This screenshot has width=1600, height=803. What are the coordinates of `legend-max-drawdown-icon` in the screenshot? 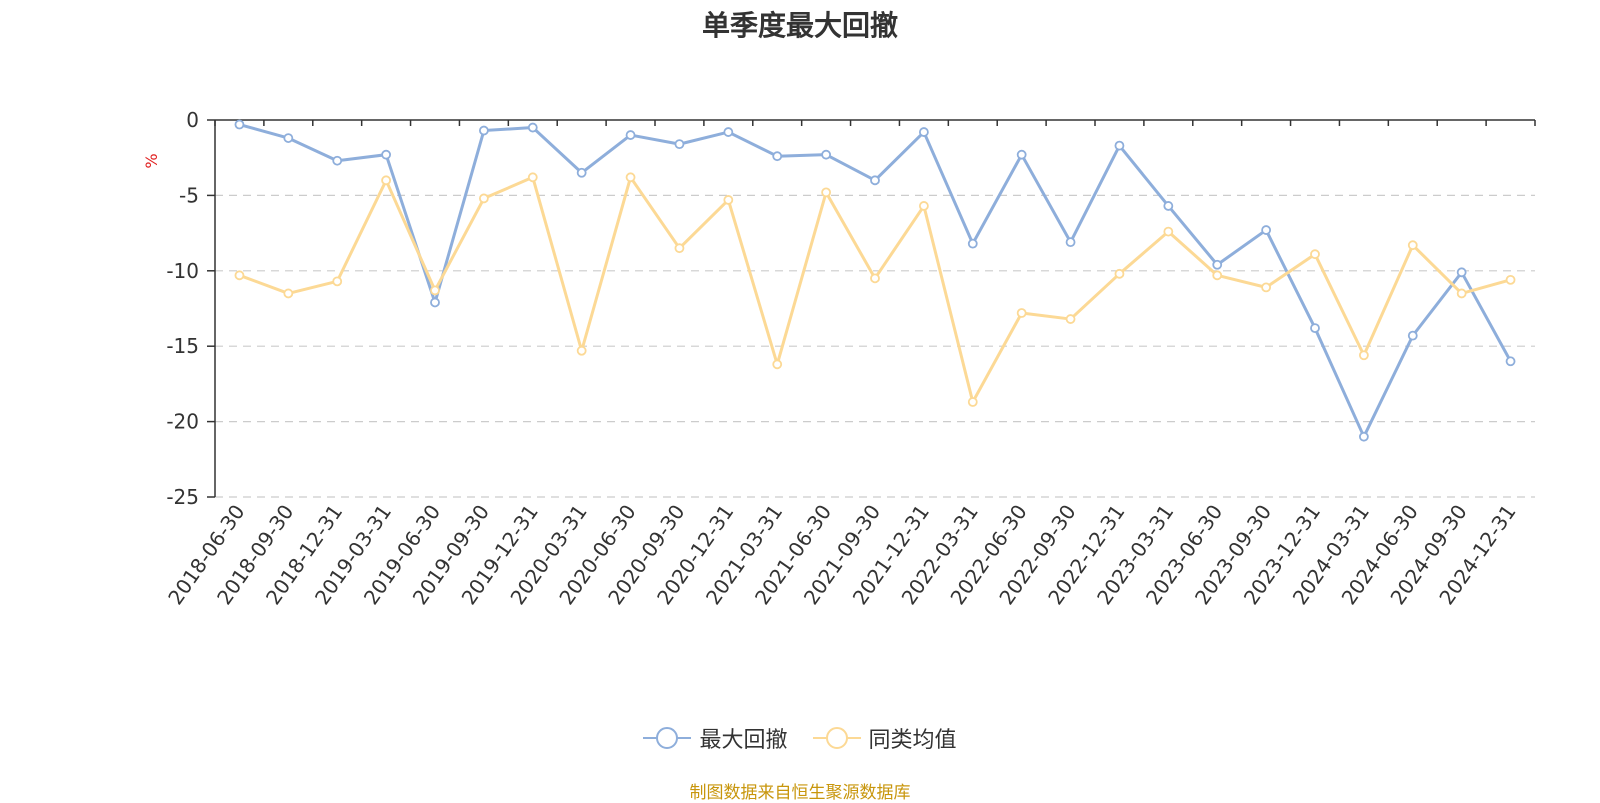 It's located at (667, 738).